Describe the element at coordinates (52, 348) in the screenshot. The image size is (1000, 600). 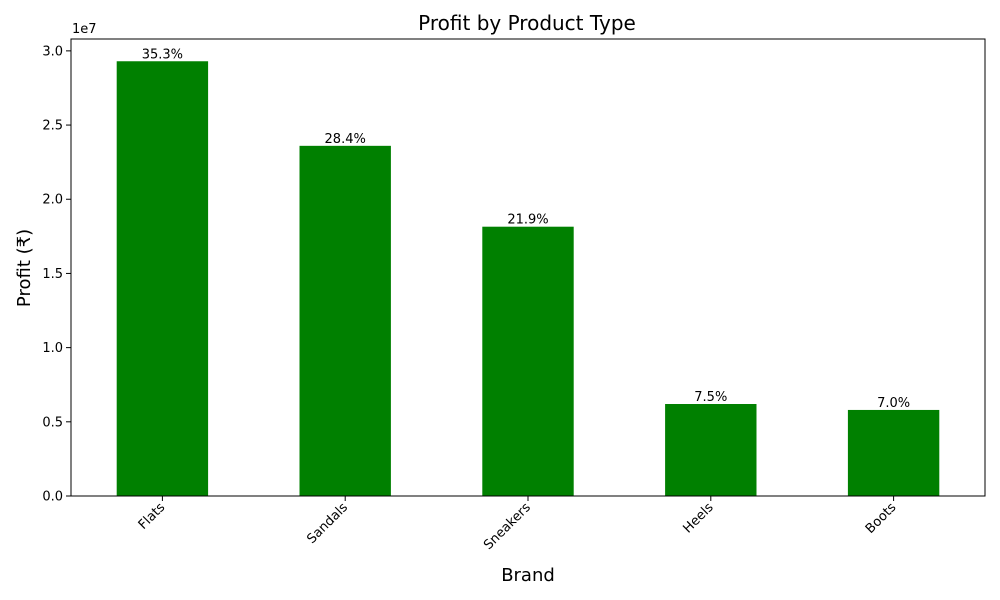
I see `y-tick-label: 1.0` at that location.